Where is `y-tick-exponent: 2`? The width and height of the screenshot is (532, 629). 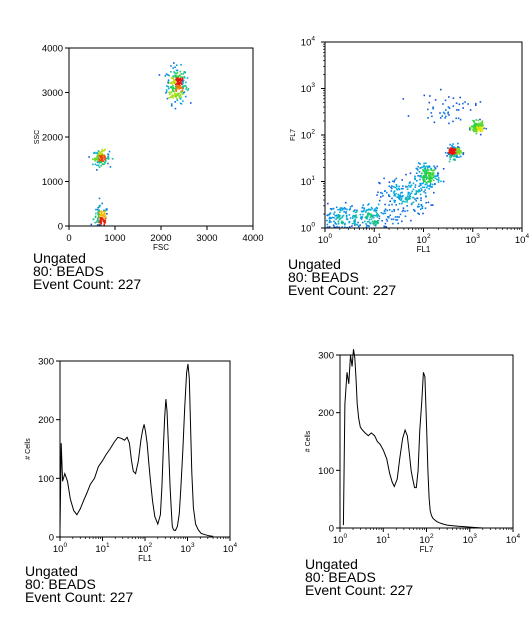 y-tick-exponent: 2 is located at coordinates (313, 132).